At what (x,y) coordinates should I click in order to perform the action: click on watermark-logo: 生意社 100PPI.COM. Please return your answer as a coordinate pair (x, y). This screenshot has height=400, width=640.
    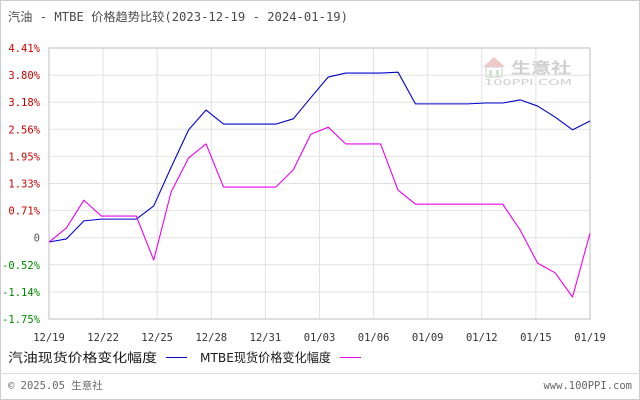
    Looking at the image, I should click on (527, 72).